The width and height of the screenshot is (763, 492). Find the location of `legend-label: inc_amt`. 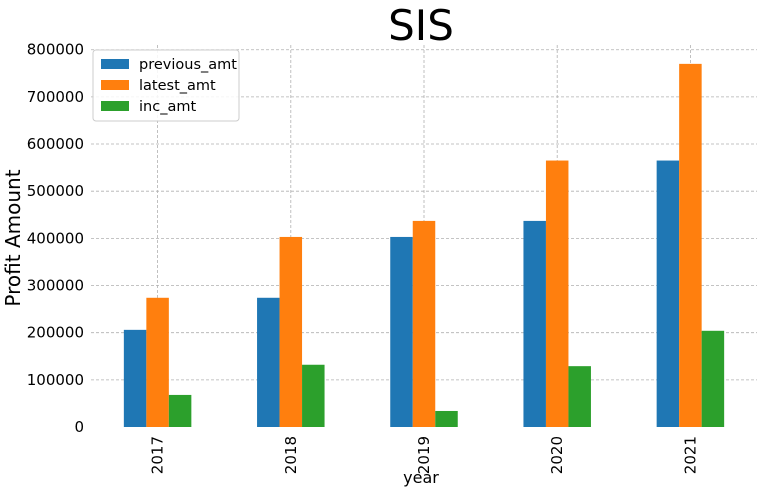

legend-label: inc_amt is located at coordinates (167, 107).